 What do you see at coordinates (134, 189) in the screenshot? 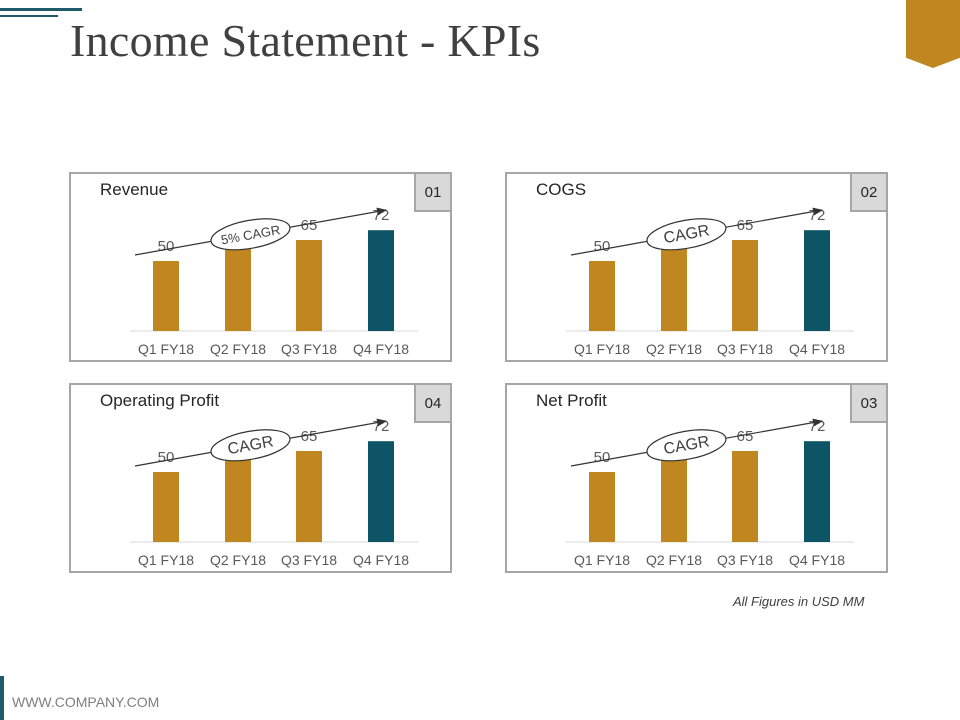
I see `panel-title: Revenue` at bounding box center [134, 189].